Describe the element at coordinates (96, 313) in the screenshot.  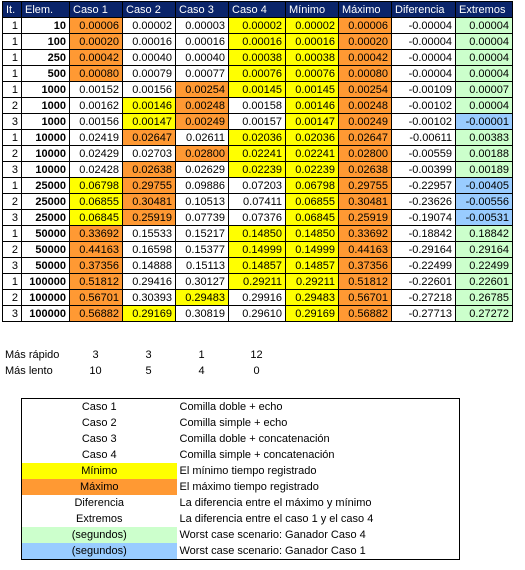
I see `caso1-cell: 0.56882` at that location.